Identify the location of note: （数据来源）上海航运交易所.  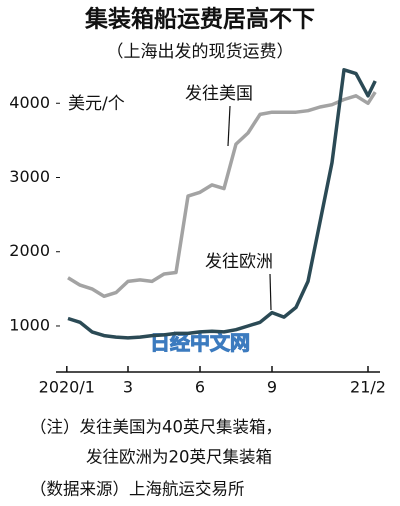
(137, 489).